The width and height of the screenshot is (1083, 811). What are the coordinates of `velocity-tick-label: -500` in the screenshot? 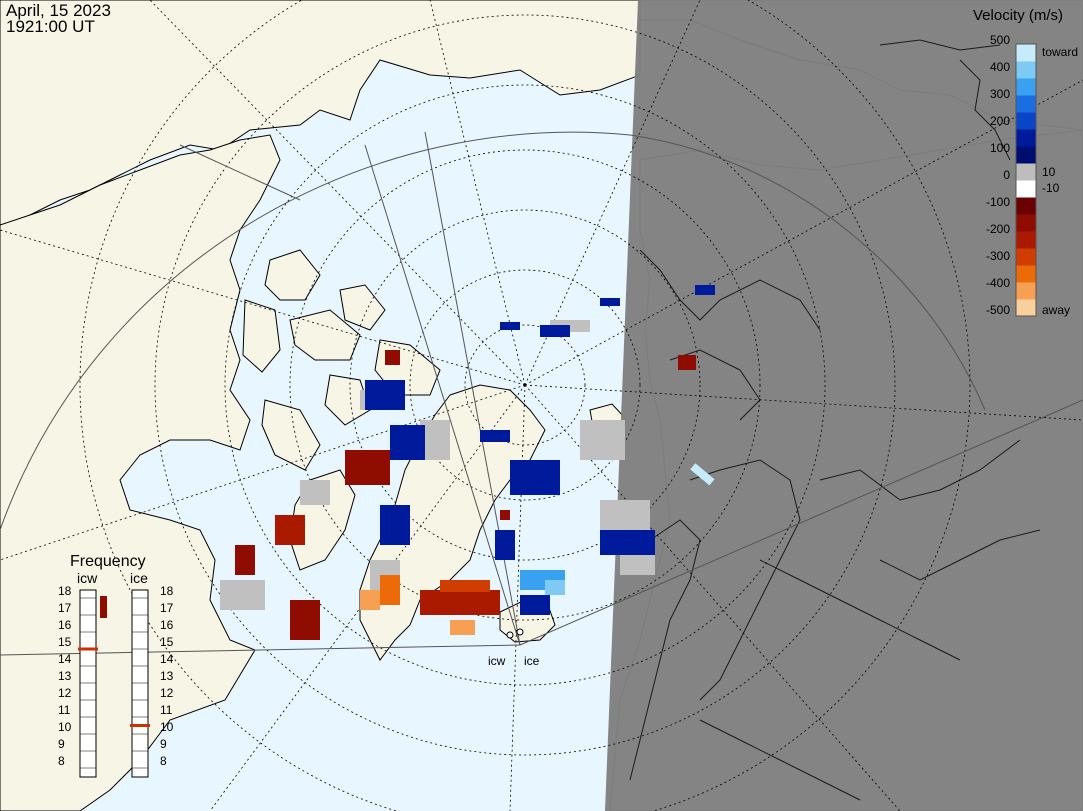 It's located at (998, 310).